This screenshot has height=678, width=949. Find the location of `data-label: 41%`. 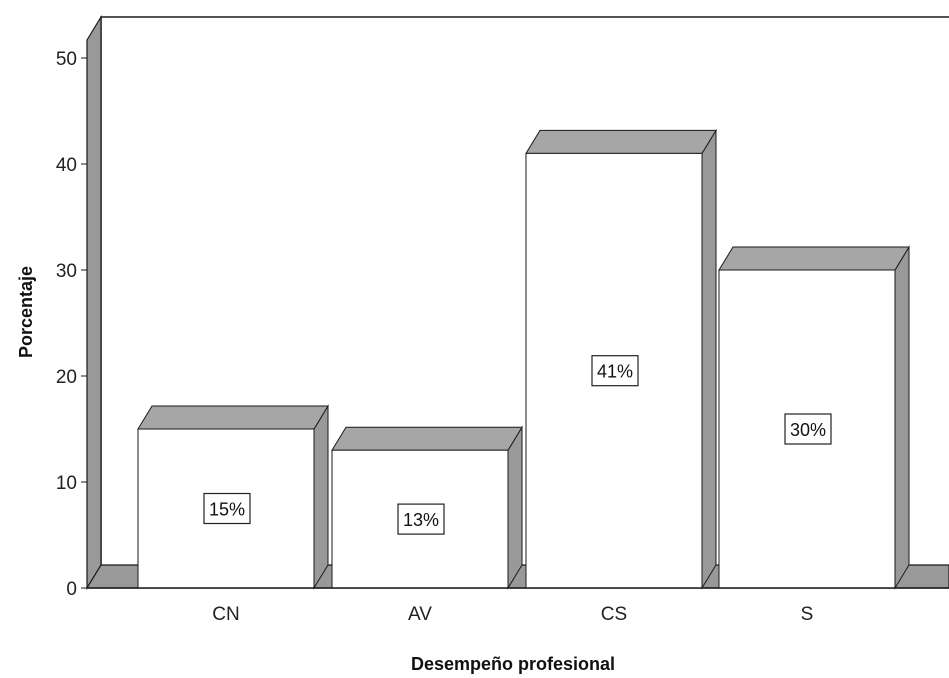

data-label: 41% is located at coordinates (615, 372).